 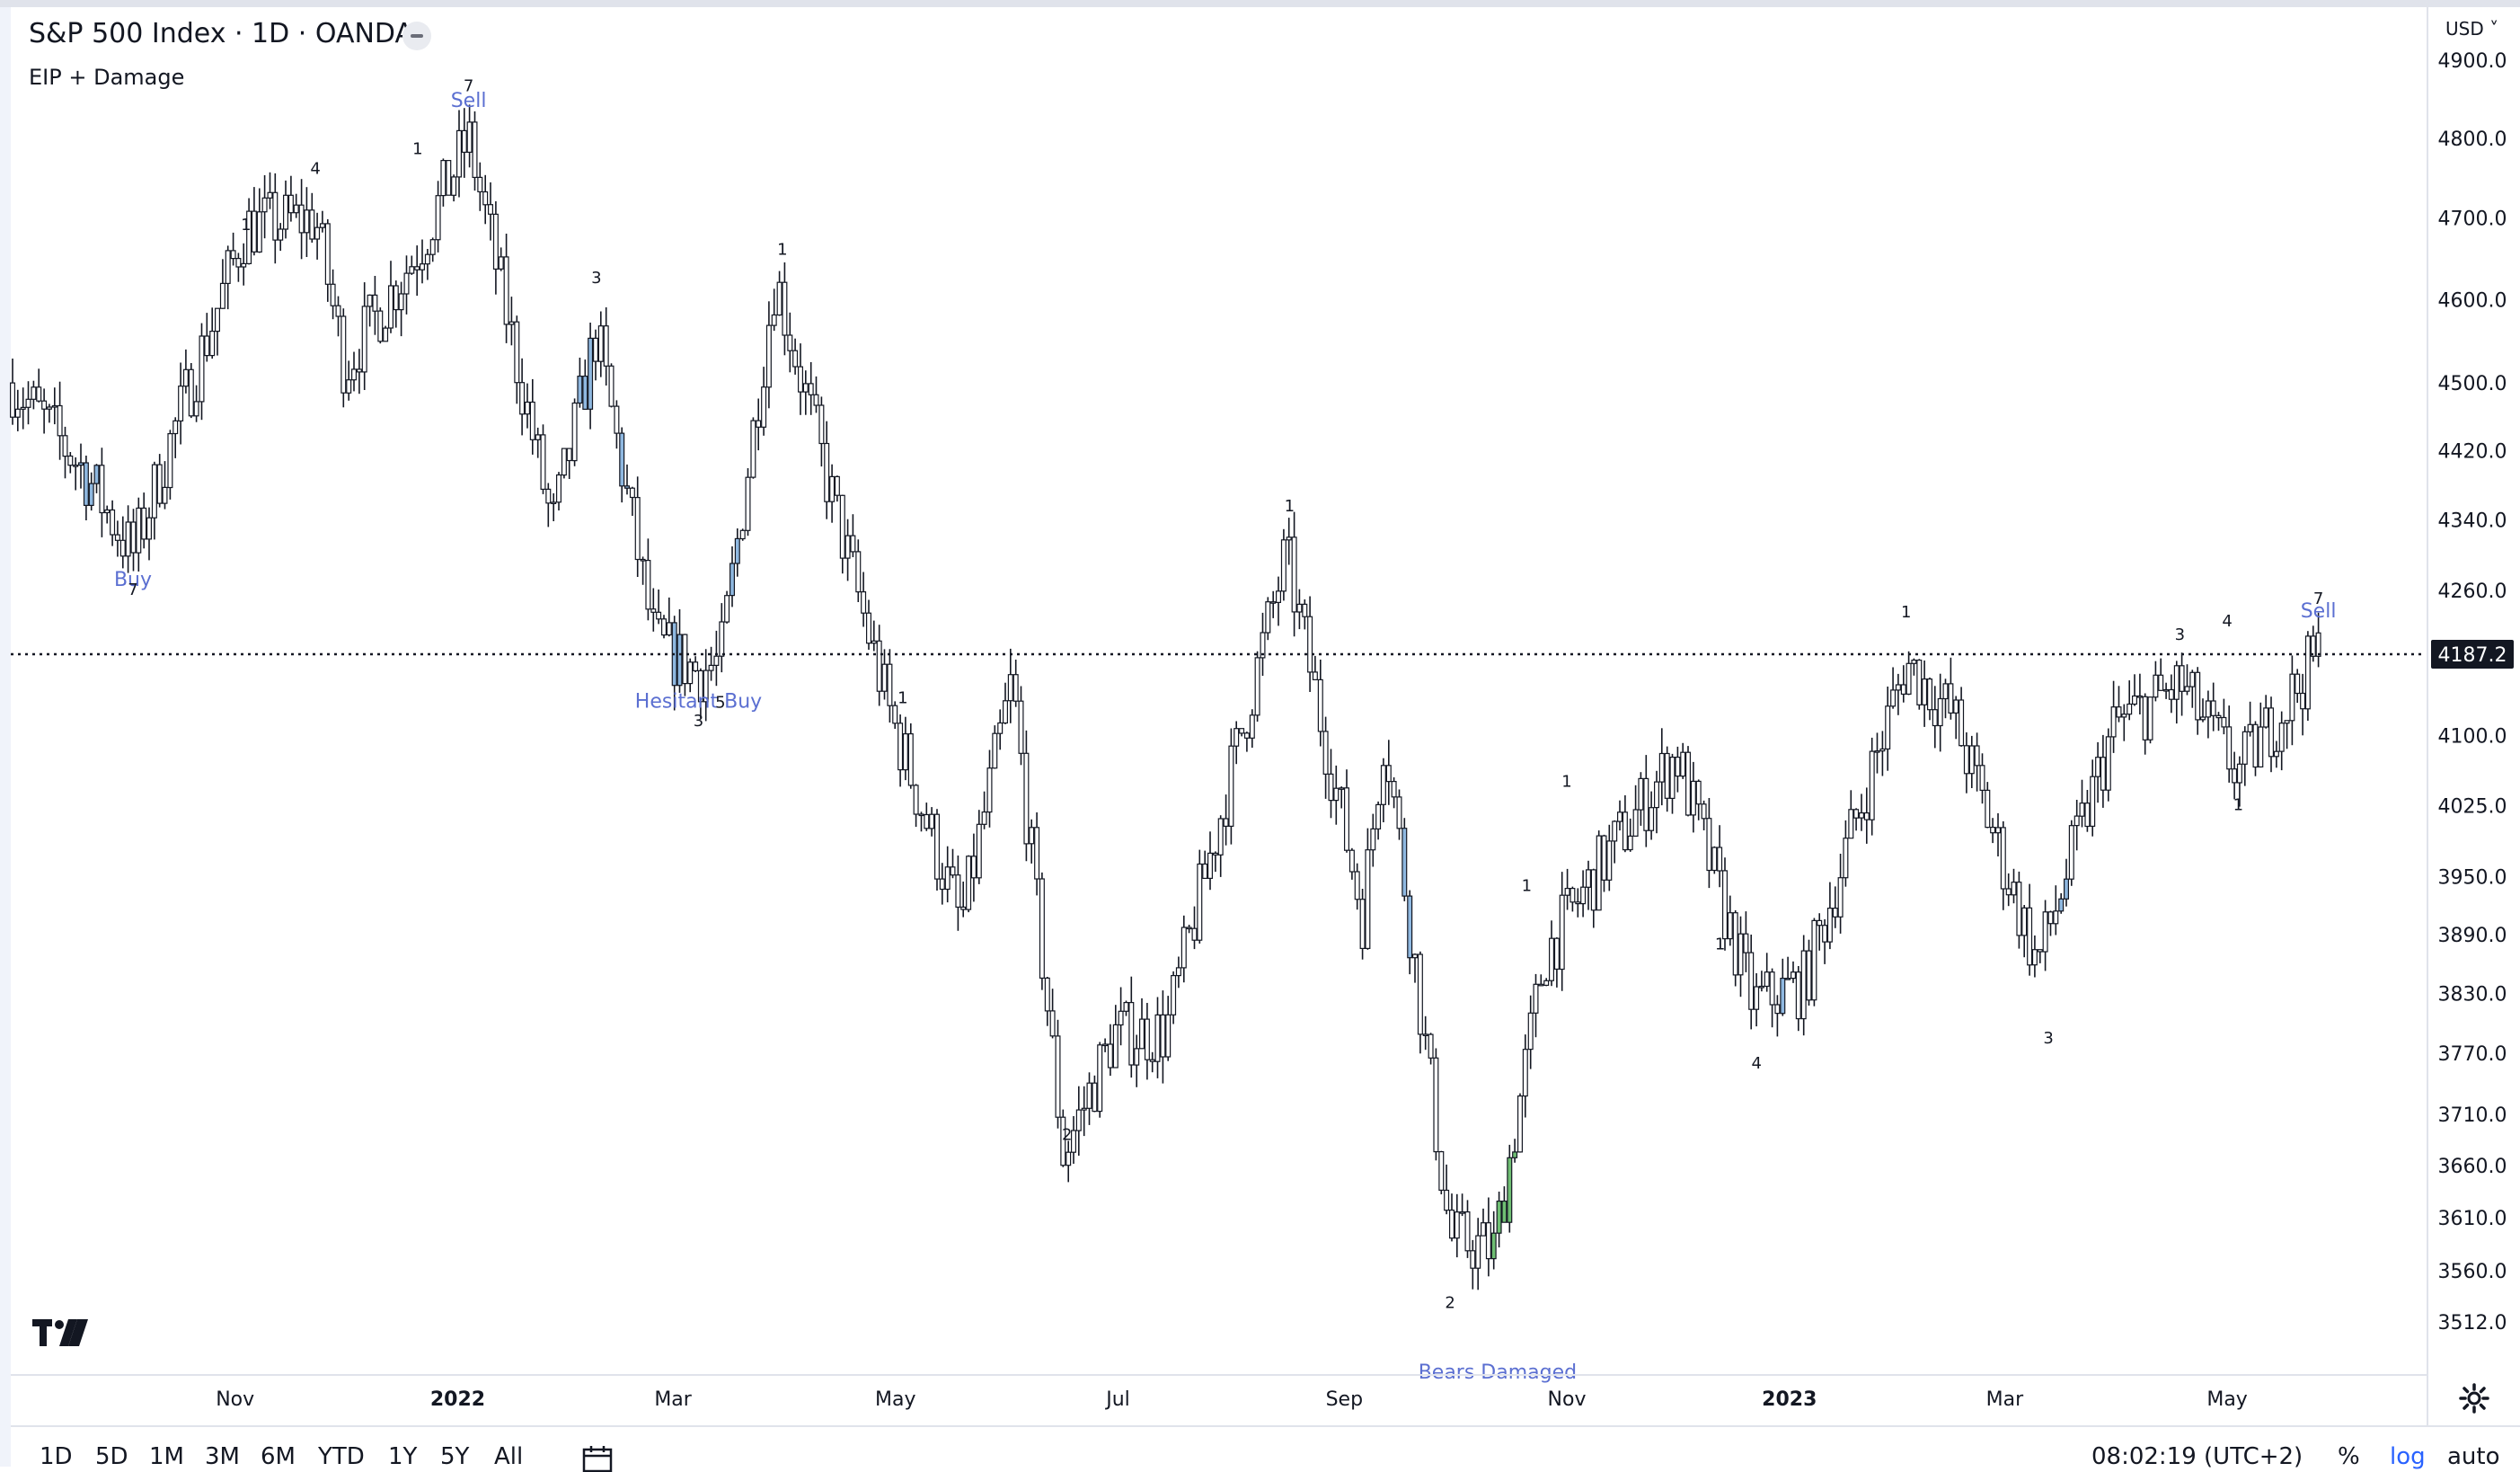 What do you see at coordinates (403, 1456) in the screenshot?
I see `range-1y-button: 1Y` at bounding box center [403, 1456].